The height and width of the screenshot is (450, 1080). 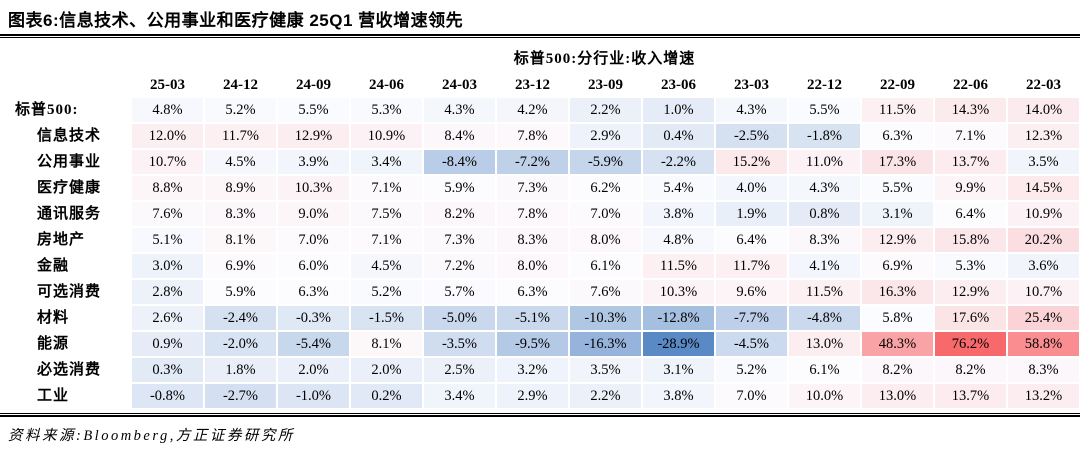 I want to click on table-cell: 15.8%, so click(x=970, y=240).